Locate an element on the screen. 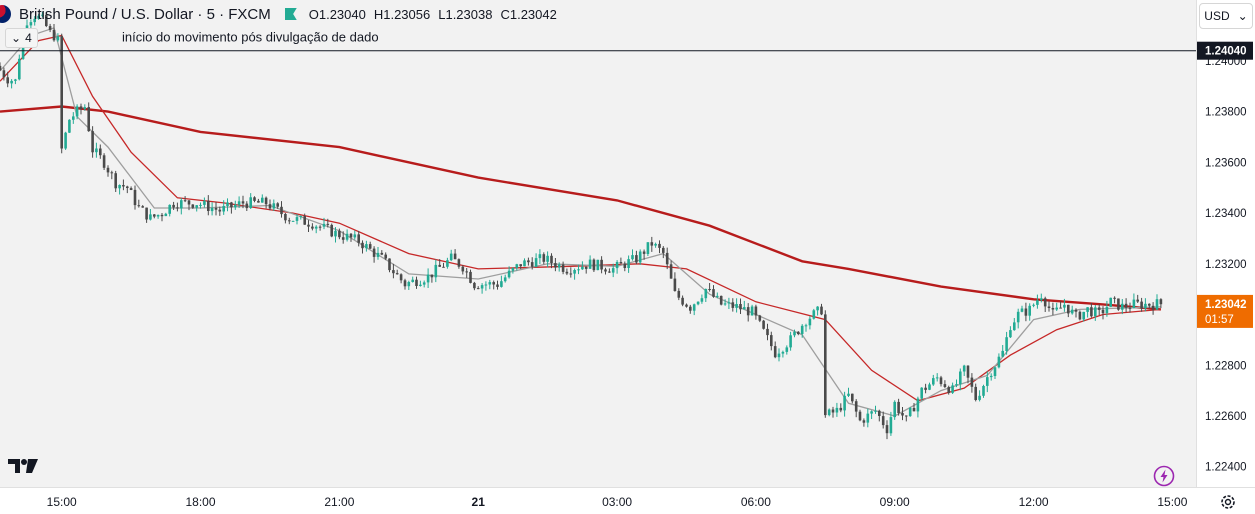 The width and height of the screenshot is (1255, 514). tradingview-logo-icon is located at coordinates (23, 466).